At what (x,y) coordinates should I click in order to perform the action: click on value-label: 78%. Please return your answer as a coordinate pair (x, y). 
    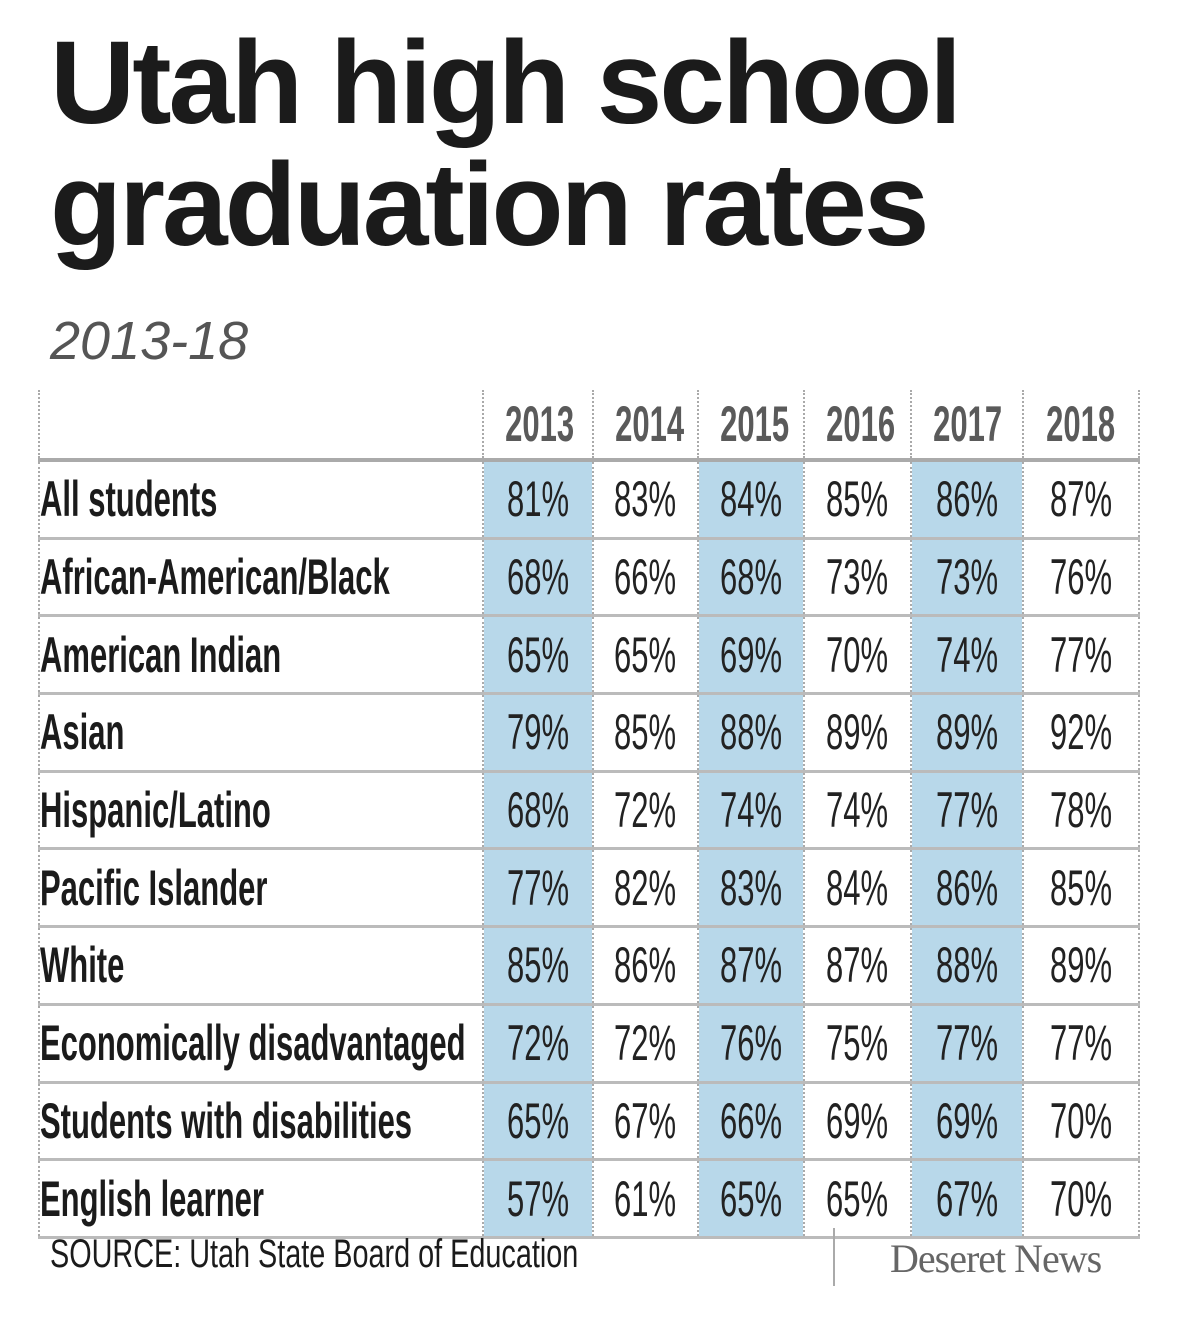
    Looking at the image, I should click on (1081, 810).